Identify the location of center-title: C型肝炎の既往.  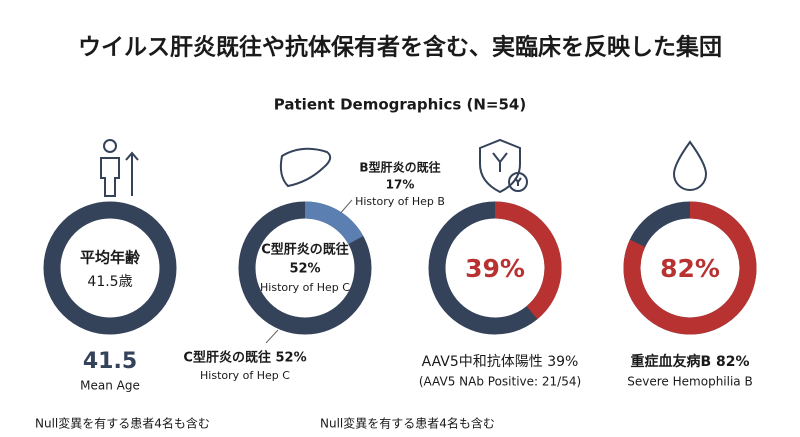
(305, 250).